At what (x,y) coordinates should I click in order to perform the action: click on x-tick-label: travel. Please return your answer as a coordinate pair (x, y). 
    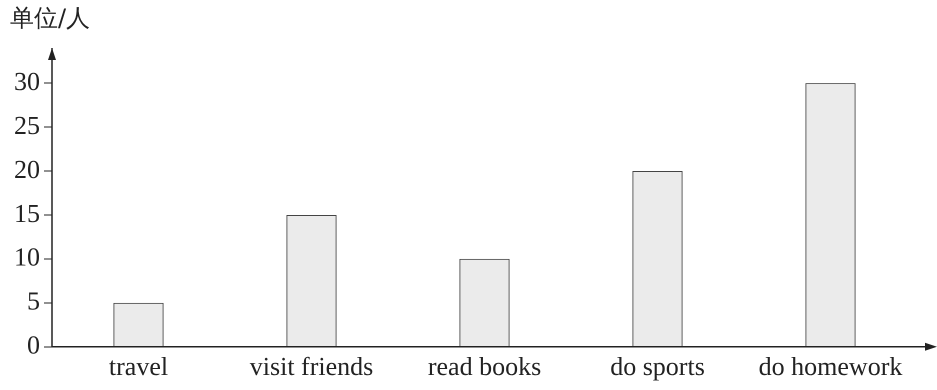
    Looking at the image, I should click on (138, 367).